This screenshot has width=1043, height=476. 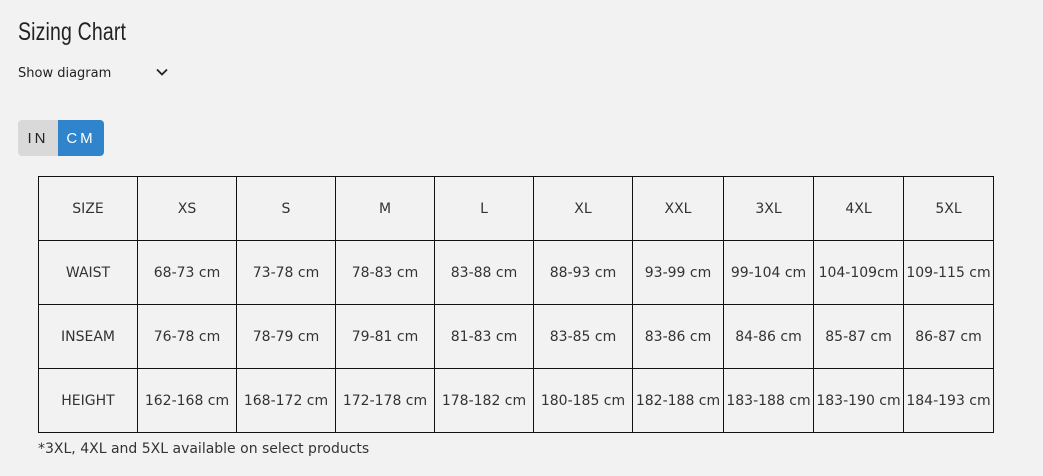 I want to click on table-cell: 79-81 cm, so click(x=385, y=336).